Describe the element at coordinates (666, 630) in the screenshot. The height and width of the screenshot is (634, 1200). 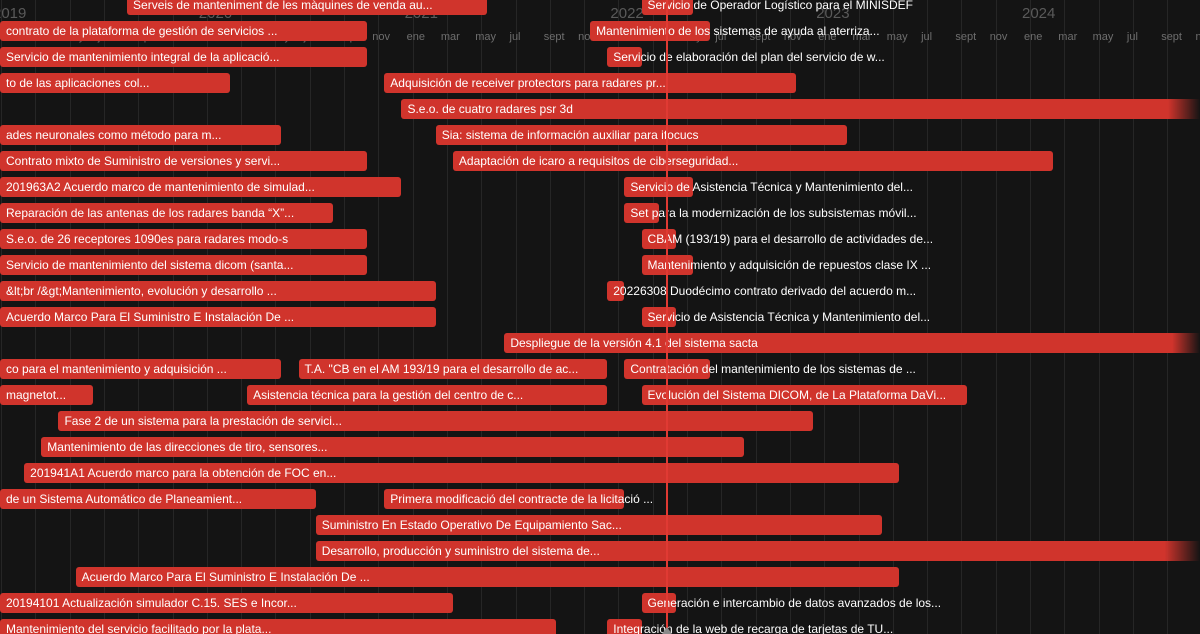
I see `today-marker-icon` at that location.